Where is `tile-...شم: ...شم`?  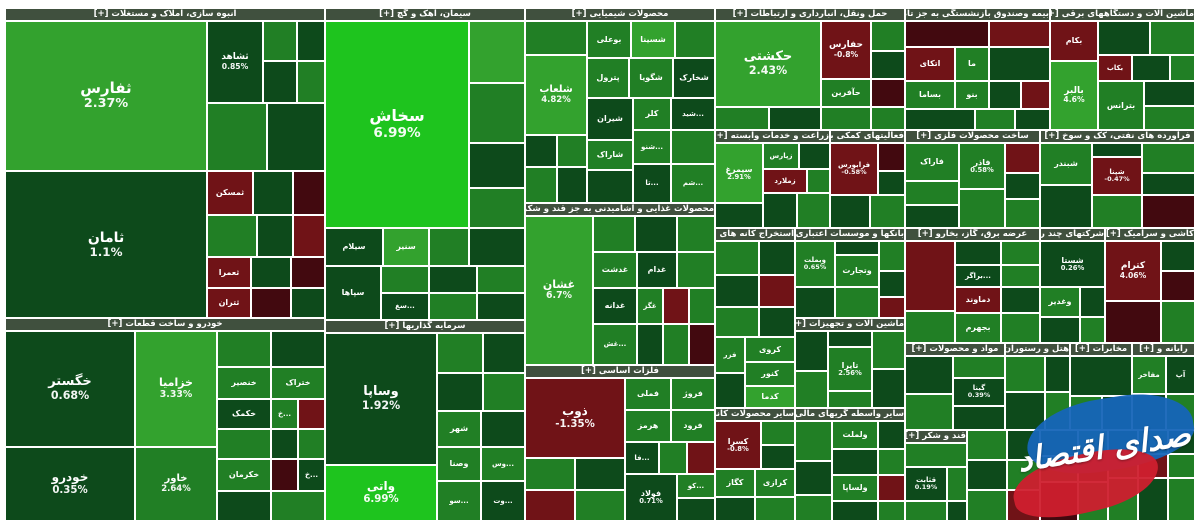
tile-...شم: ...شم is located at coordinates (693, 183).